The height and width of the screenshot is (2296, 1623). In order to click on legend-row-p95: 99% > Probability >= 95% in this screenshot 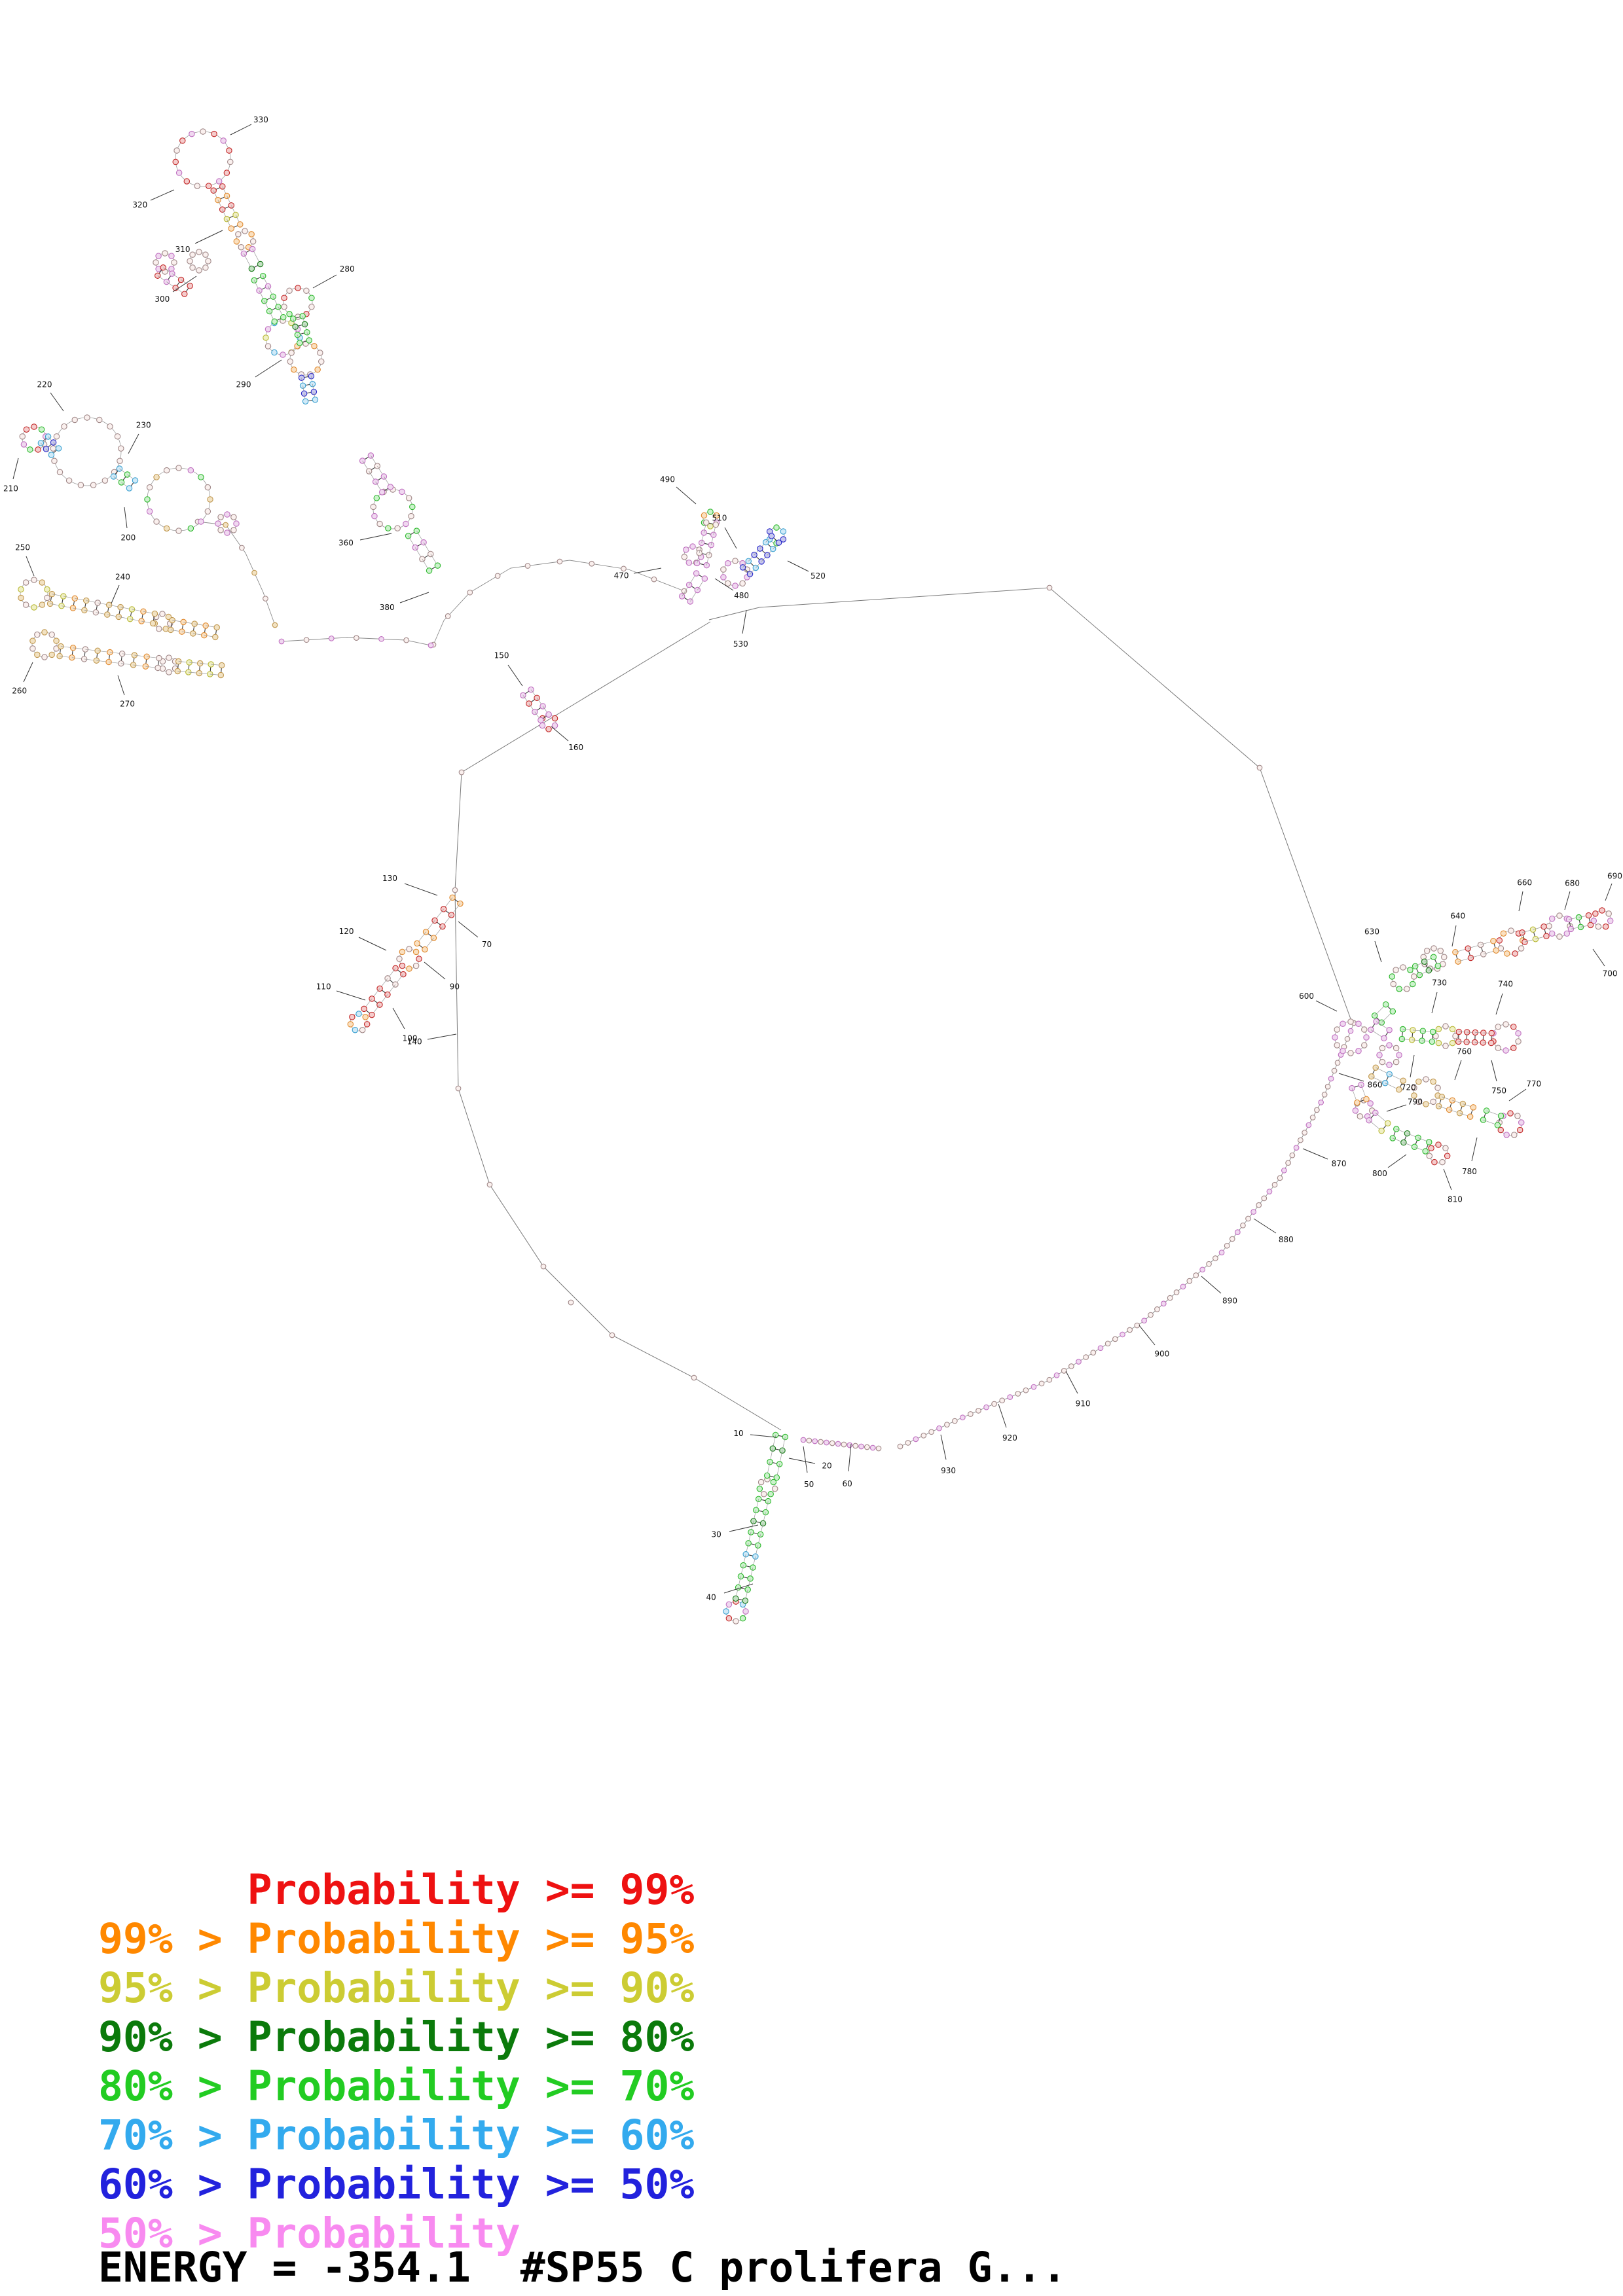, I will do `click(396, 1939)`.